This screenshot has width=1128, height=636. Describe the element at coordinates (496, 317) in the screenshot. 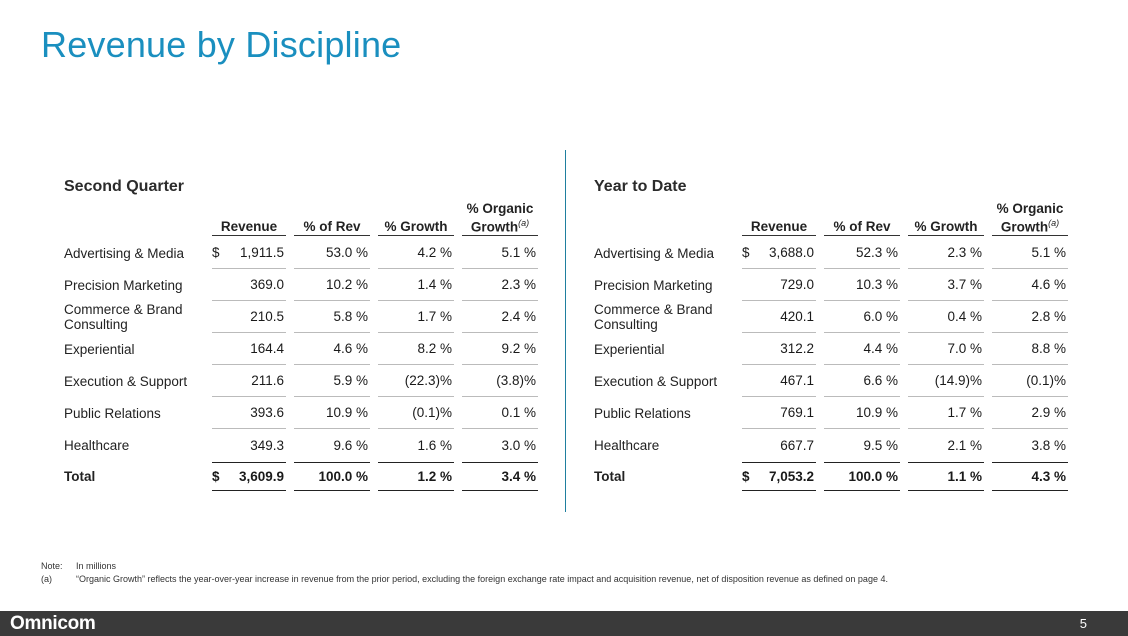

I see `organic-growth-cell: 2.4 %` at that location.